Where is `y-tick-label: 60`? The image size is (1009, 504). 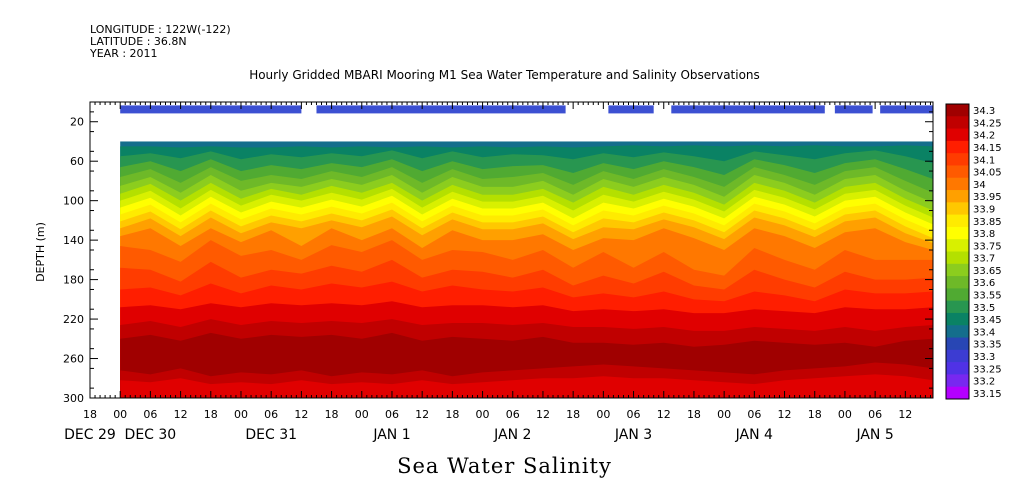 y-tick-label: 60 is located at coordinates (77, 161).